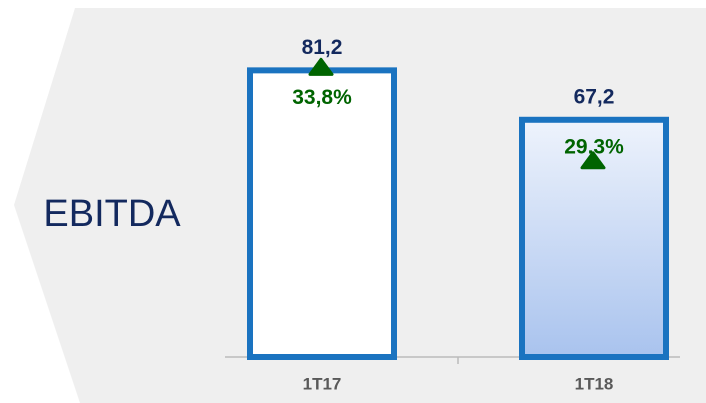 The image size is (706, 403). Describe the element at coordinates (322, 97) in the screenshot. I see `annotation: 33,8%` at that location.